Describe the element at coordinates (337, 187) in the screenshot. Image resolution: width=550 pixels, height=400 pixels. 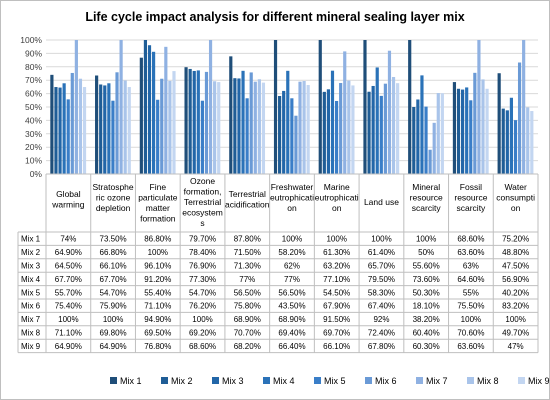
I see `category-label: Marine` at that location.